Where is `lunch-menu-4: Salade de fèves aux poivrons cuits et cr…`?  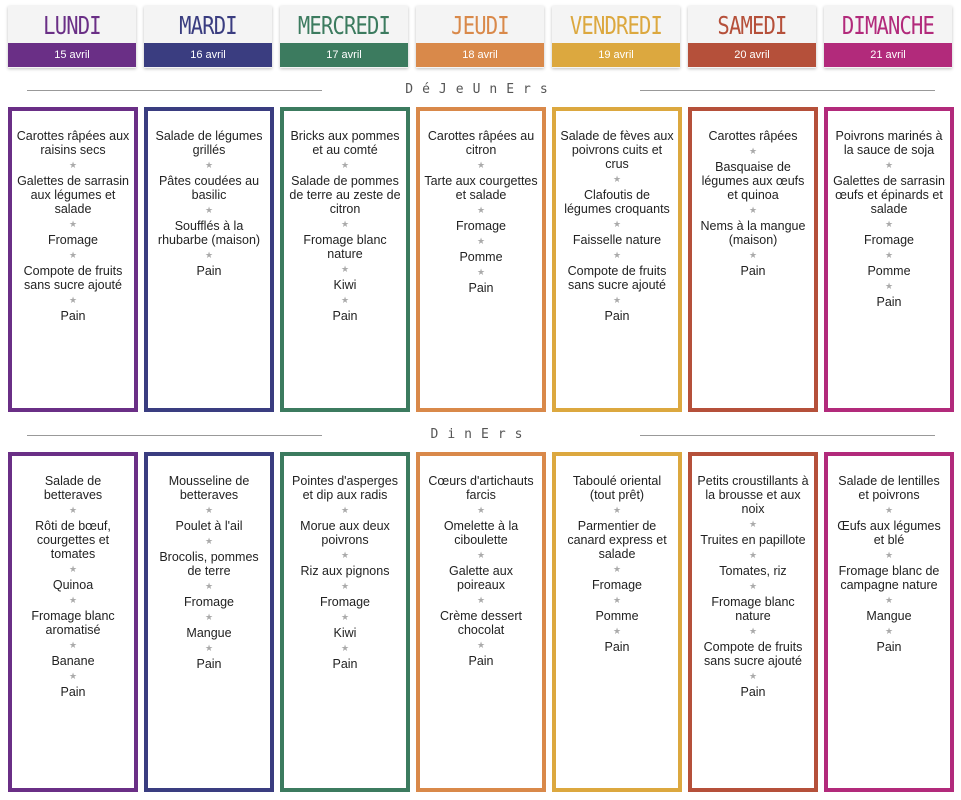 lunch-menu-4: Salade de fèves aux poivrons cuits et cr… is located at coordinates (617, 259).